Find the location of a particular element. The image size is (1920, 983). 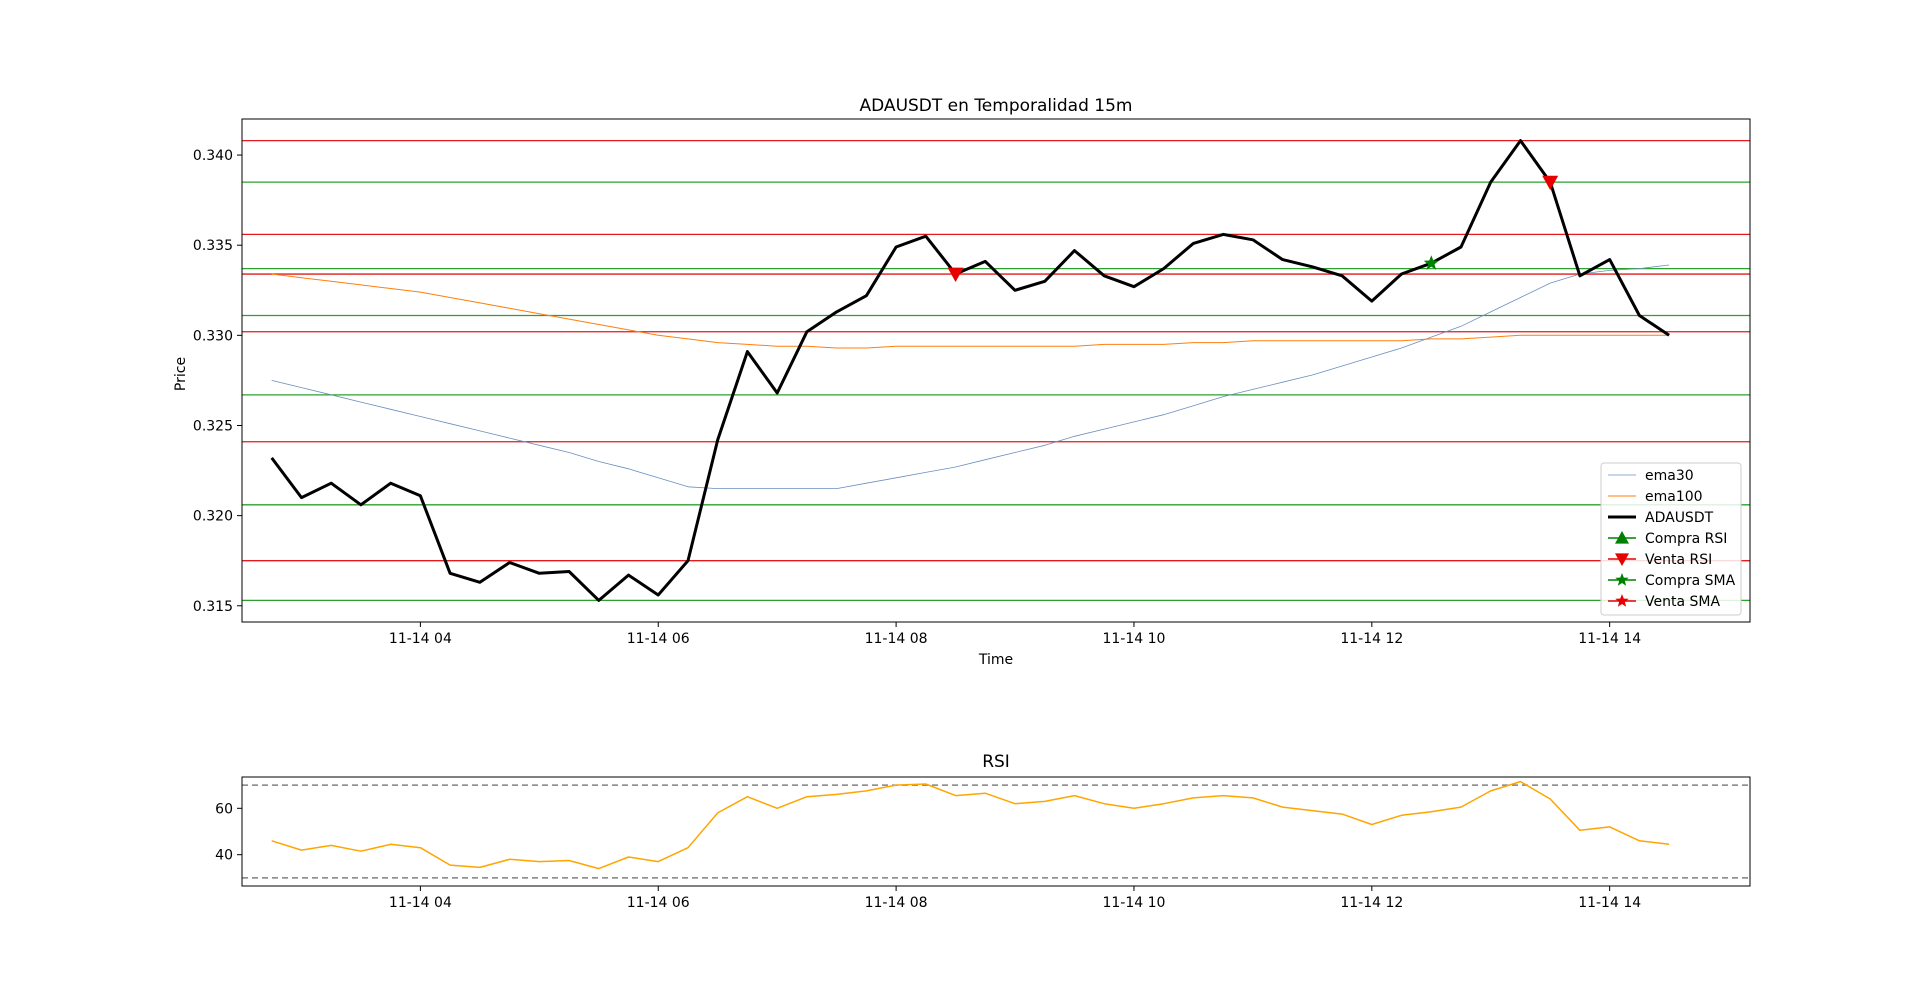

rsi-y-tick-label: 60 is located at coordinates (224, 809).